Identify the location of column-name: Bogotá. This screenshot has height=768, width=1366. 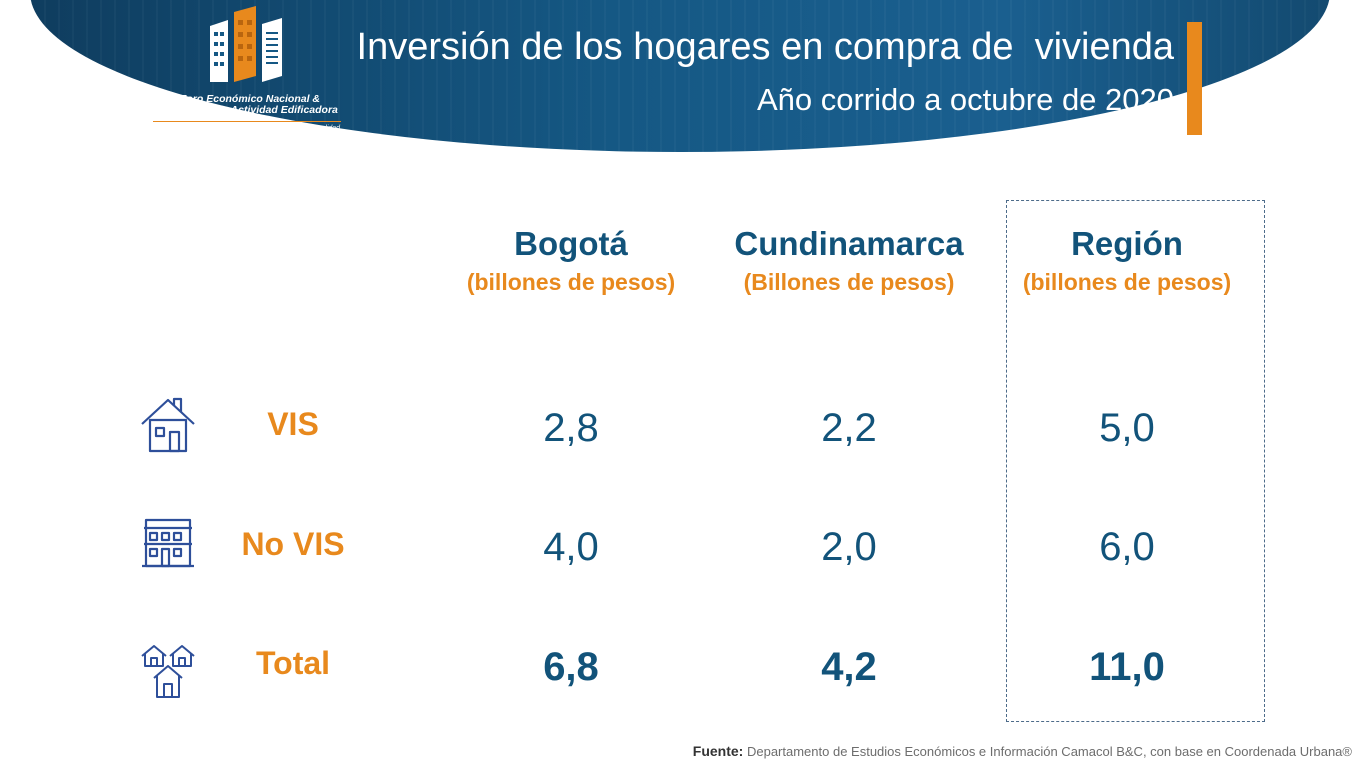
(571, 243).